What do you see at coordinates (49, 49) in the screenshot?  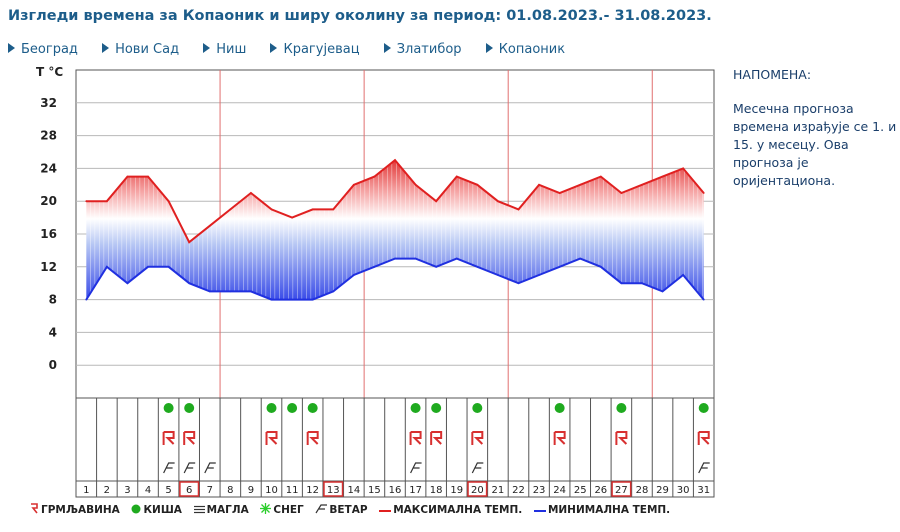 I see `nav-link-label: Београд` at bounding box center [49, 49].